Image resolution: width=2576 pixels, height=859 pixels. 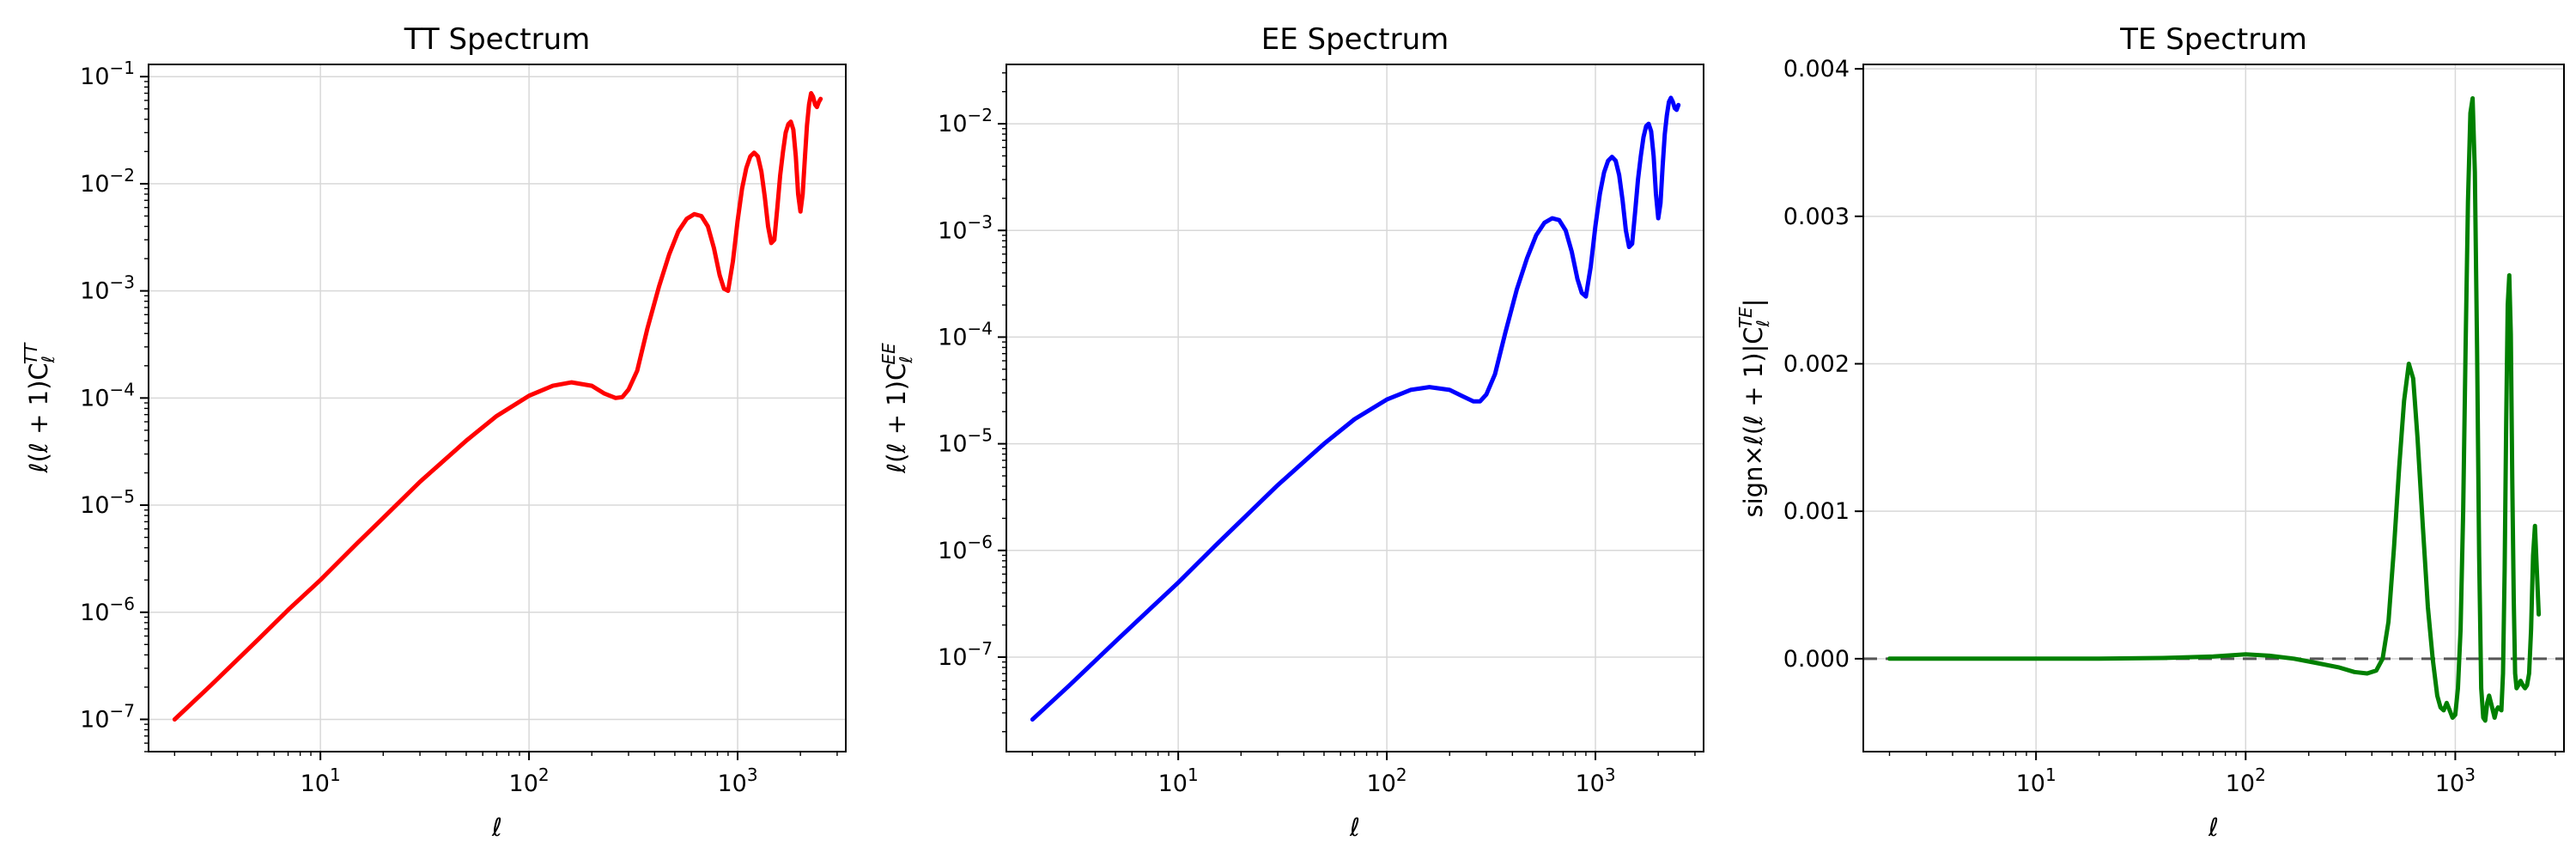 I want to click on ee-y-tick-label: 10⁻⁷, so click(x=965, y=654).